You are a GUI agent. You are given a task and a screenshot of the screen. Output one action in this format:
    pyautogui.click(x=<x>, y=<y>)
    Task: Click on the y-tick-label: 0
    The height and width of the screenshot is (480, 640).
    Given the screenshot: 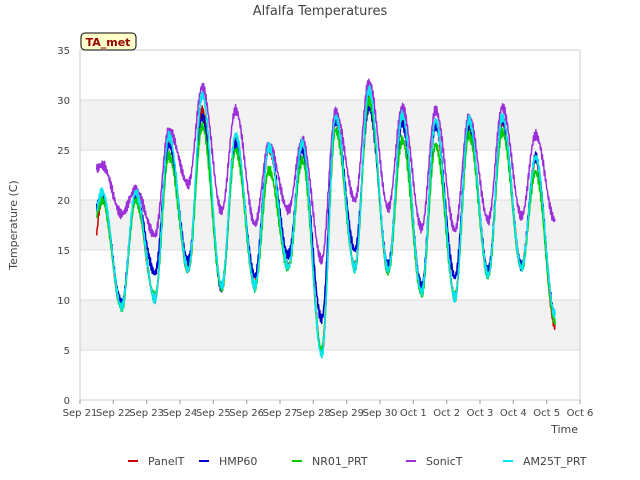 What is the action you would take?
    pyautogui.click(x=67, y=401)
    